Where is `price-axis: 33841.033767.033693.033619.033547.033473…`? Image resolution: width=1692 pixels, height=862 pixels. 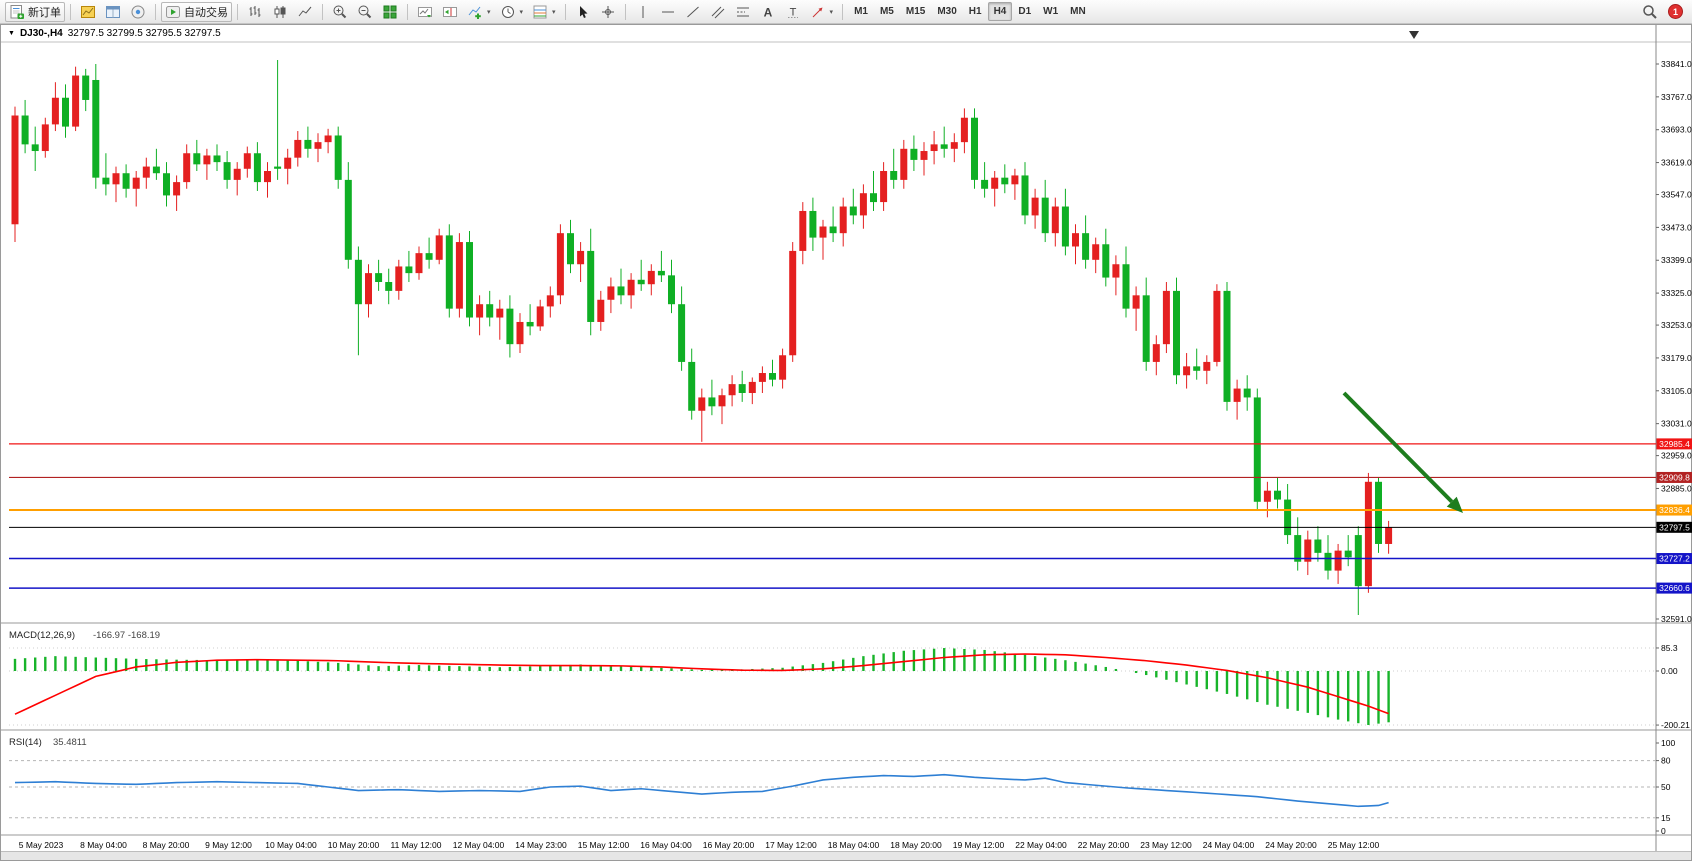
price-axis: 33841.033767.033693.033619.033547.033473… is located at coordinates (1674, 341).